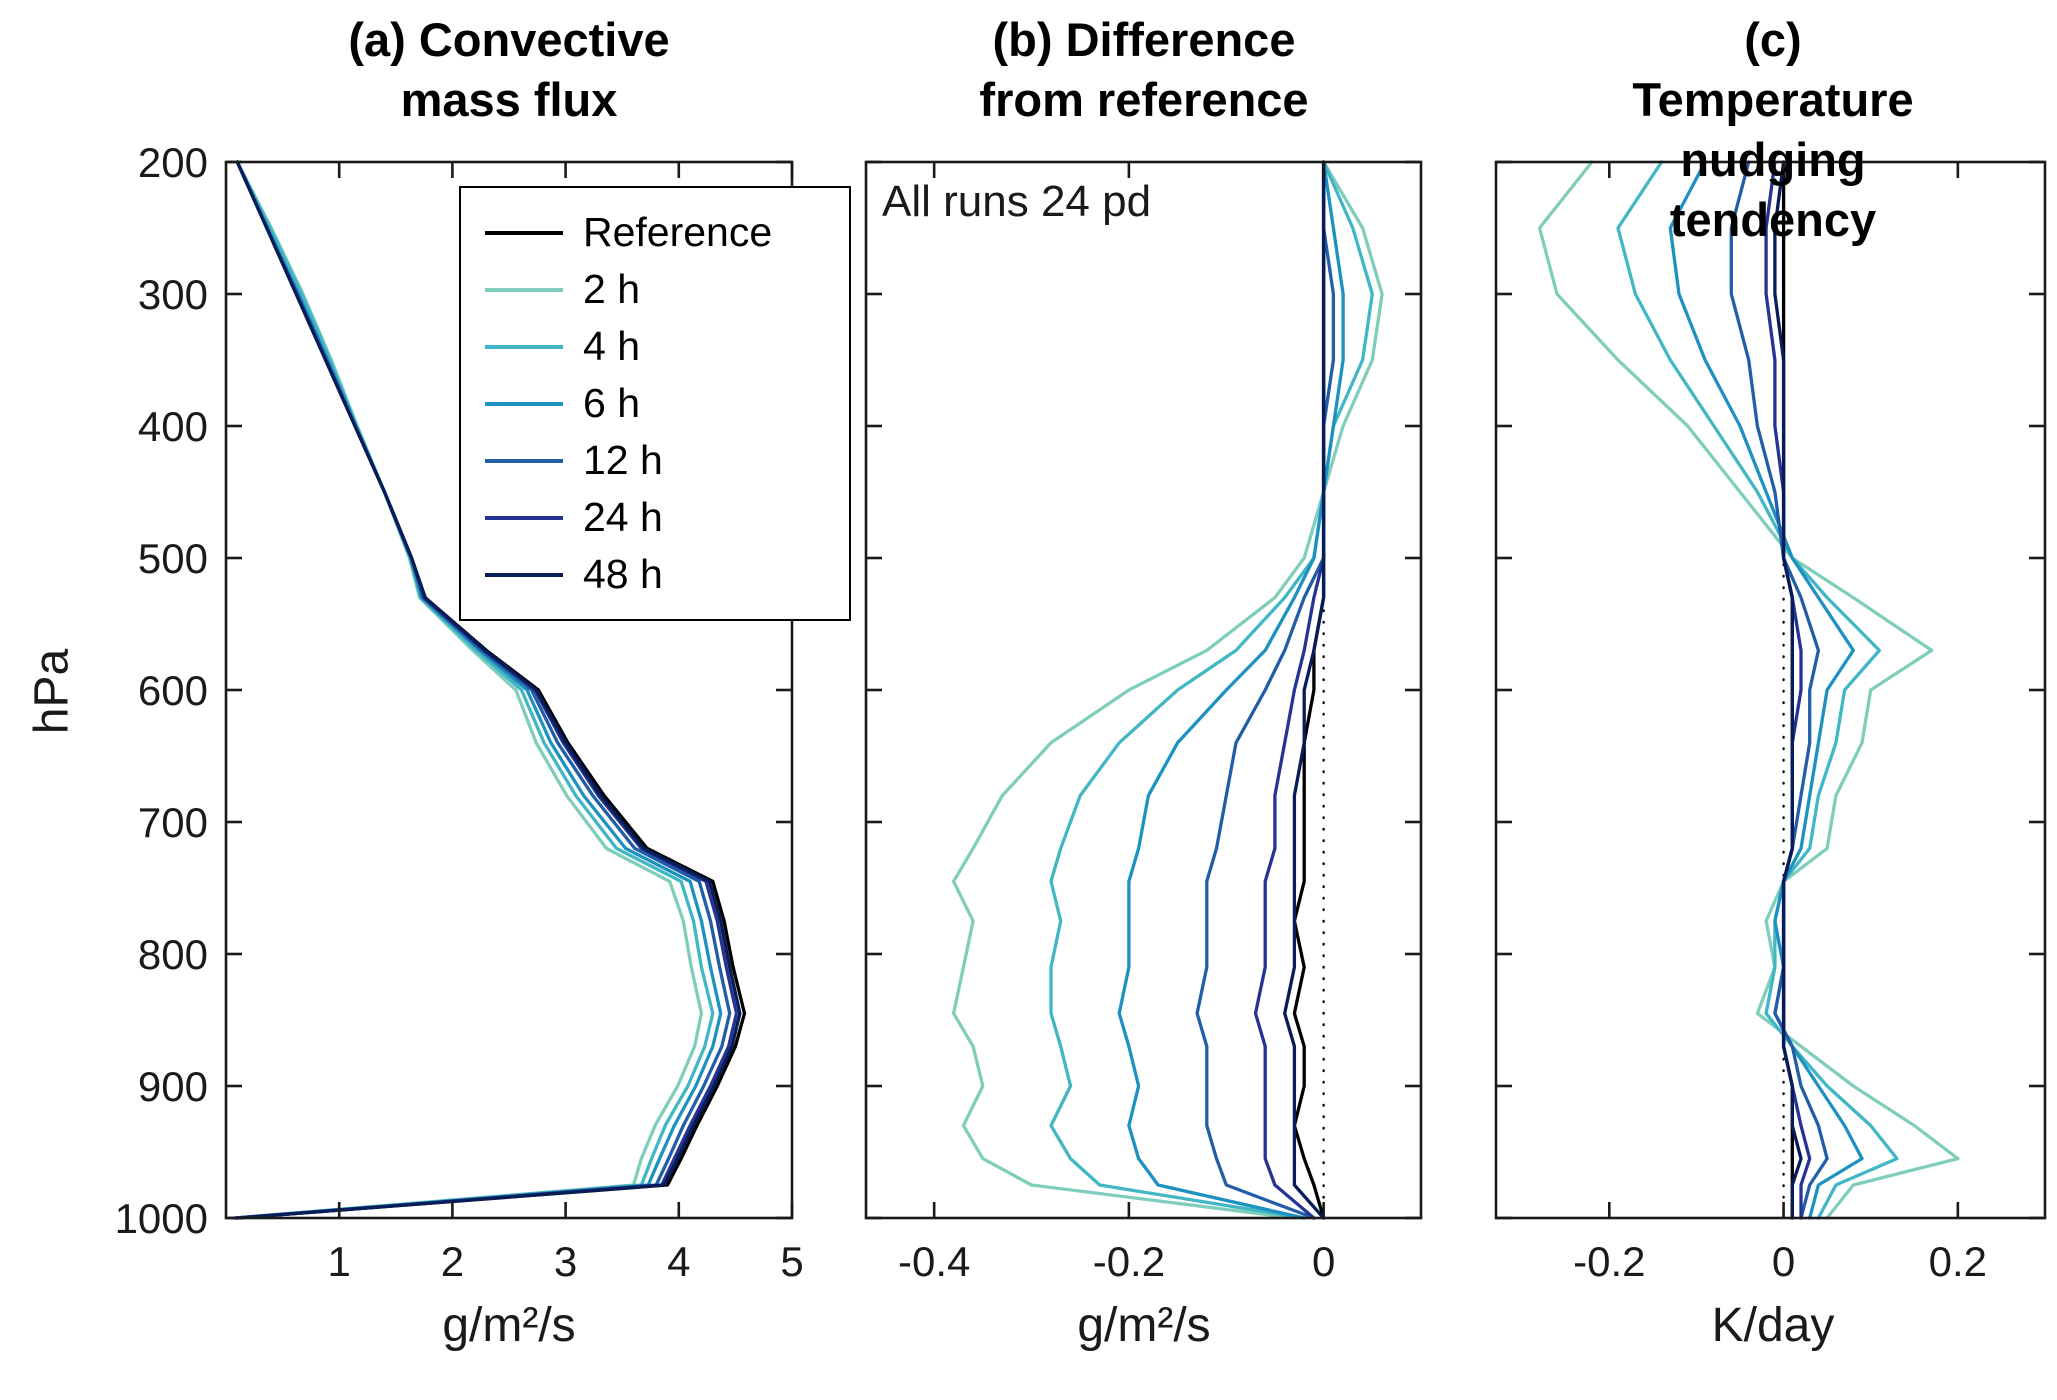  Describe the element at coordinates (1265, 690) in the screenshot. I see `series-line-12h-b` at that location.